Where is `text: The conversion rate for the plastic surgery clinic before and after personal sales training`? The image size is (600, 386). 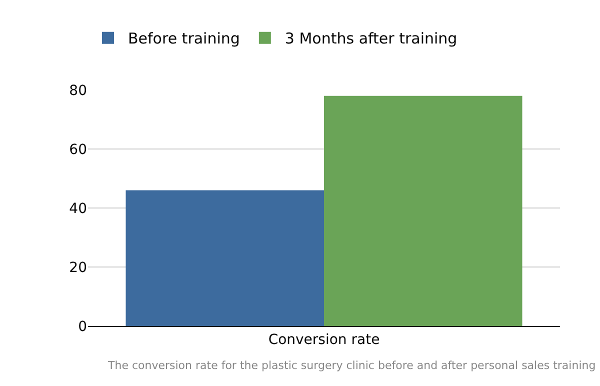
text: The conversion rate for the plastic surgery clinic before and after personal sales training is located at coordinates (351, 365).